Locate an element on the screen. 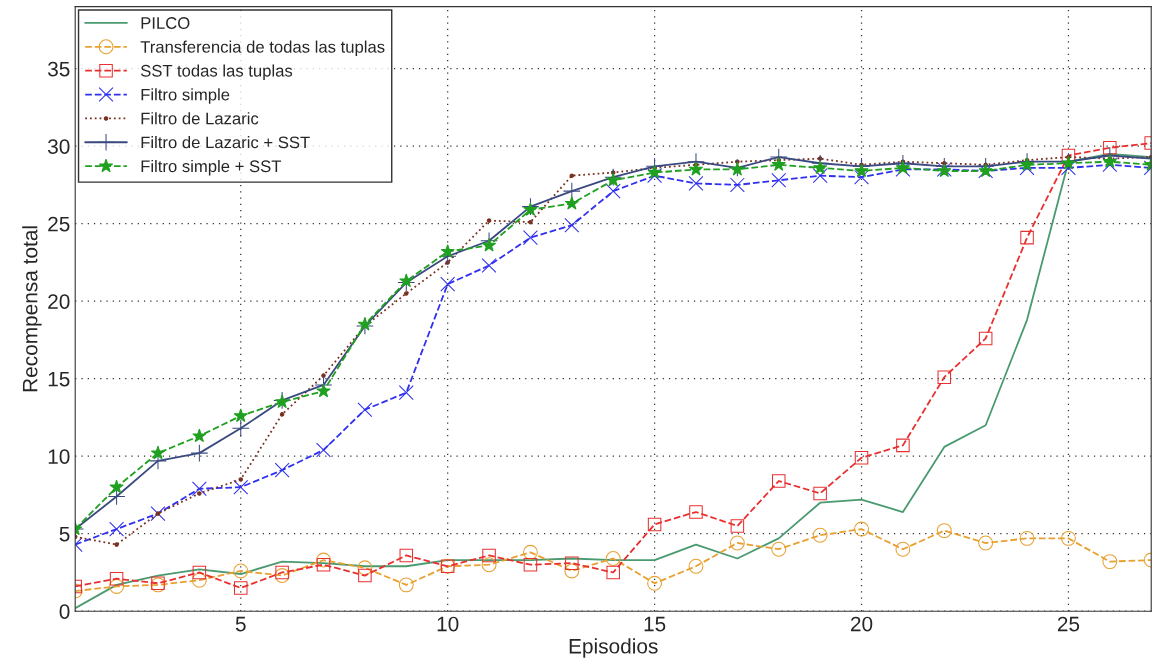  x-tick-label: 25 is located at coordinates (1068, 624).